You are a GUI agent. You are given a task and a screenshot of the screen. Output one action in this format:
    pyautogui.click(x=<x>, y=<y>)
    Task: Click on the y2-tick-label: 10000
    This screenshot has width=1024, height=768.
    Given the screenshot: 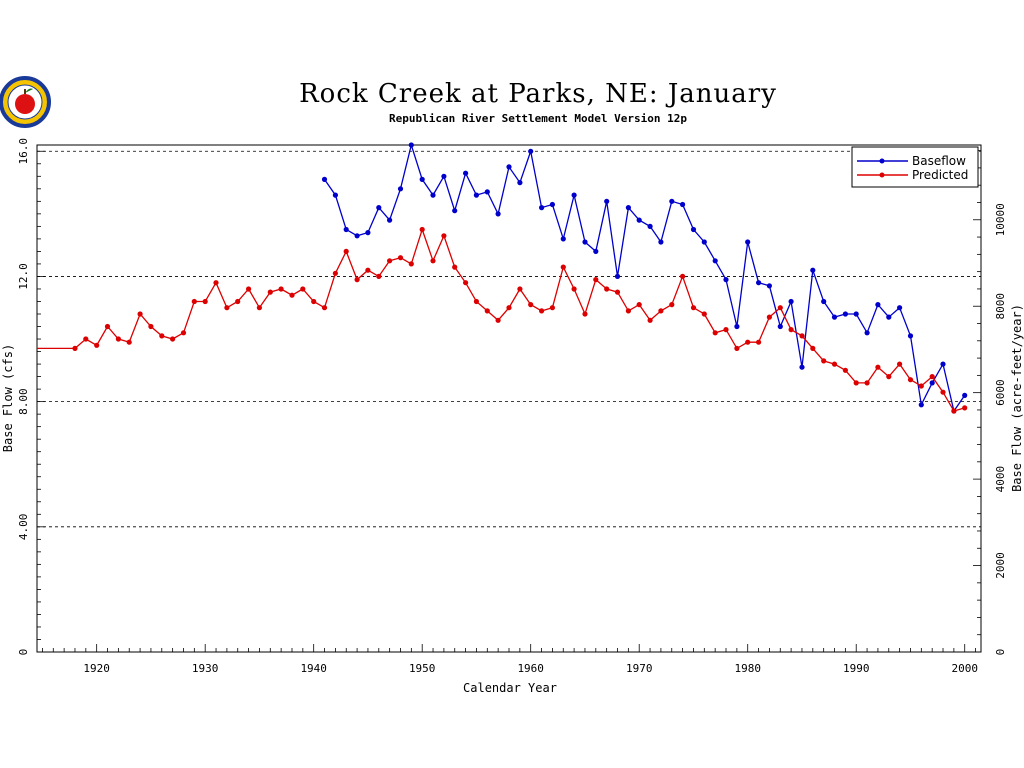 What is the action you would take?
    pyautogui.click(x=1000, y=219)
    